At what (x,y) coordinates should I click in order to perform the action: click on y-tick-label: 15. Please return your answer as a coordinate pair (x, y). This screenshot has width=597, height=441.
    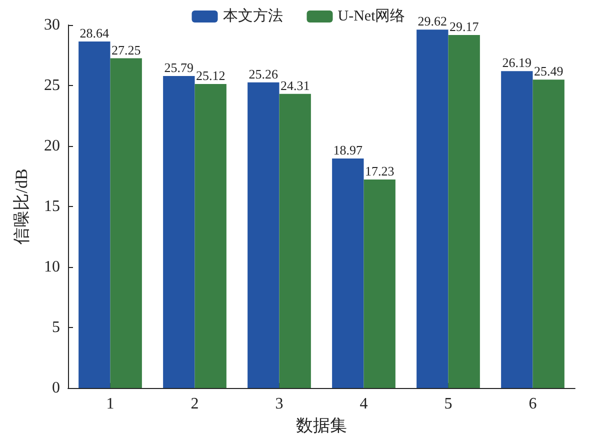
    Looking at the image, I should click on (52, 206).